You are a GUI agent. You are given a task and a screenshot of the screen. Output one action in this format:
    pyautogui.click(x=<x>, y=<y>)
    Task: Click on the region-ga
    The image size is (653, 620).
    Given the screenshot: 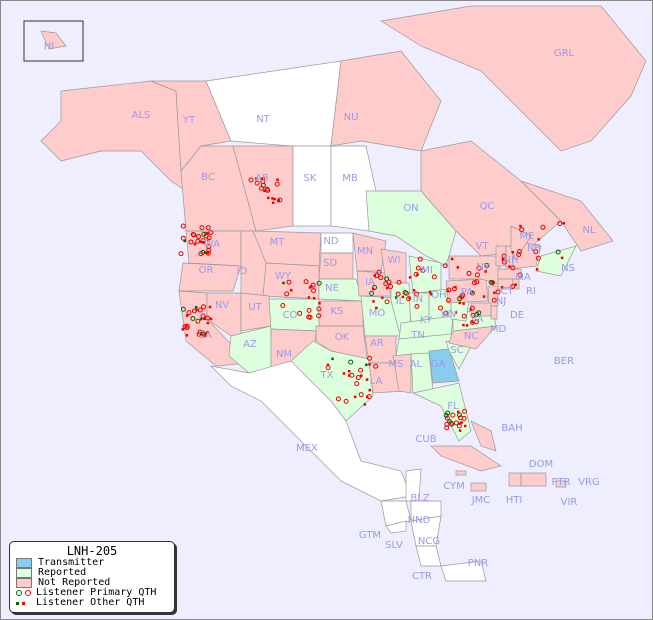 What is the action you would take?
    pyautogui.click(x=444, y=366)
    